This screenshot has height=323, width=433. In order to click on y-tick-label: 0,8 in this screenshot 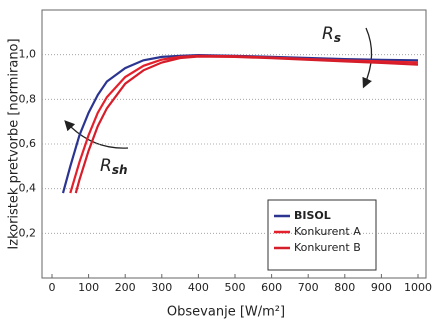, I will do `click(28, 98)`.